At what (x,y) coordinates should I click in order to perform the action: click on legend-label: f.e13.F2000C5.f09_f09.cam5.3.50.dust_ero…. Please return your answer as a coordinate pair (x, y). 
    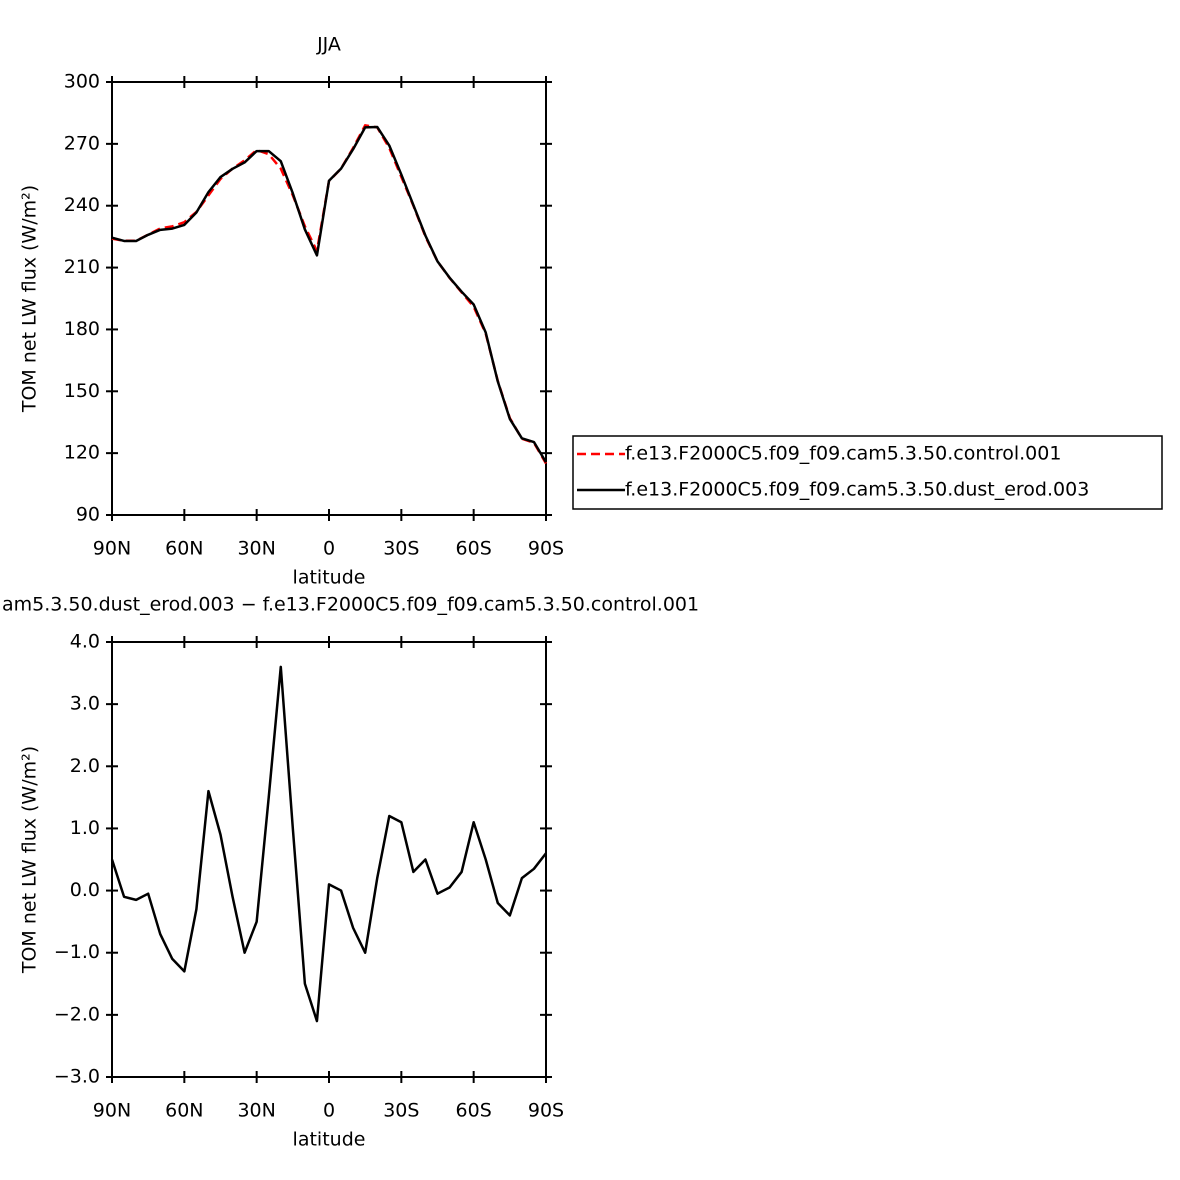
    Looking at the image, I should click on (857, 490).